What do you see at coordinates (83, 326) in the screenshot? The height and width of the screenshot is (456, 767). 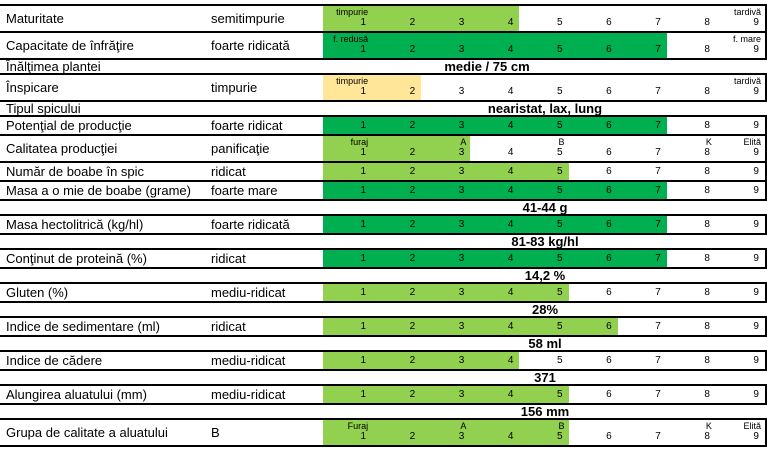 I see `trait-name: Indice de sedimentare (ml)` at bounding box center [83, 326].